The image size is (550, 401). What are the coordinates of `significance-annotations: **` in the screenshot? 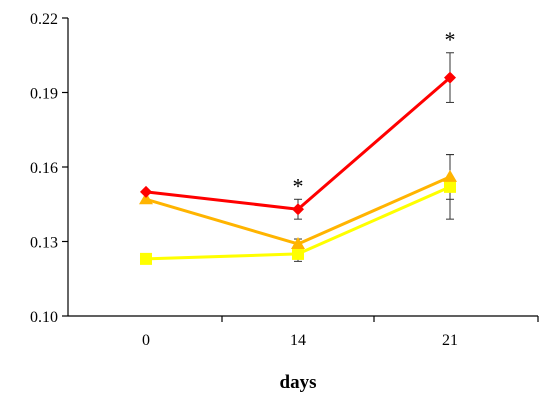 It's located at (374, 113).